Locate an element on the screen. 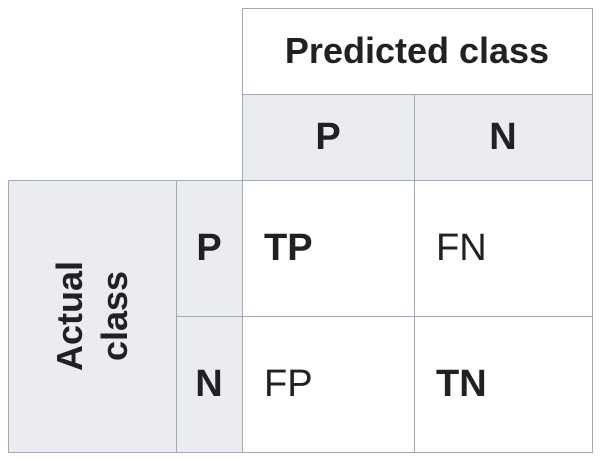 The height and width of the screenshot is (461, 600). actual-class-label: Actual class is located at coordinates (92, 316).